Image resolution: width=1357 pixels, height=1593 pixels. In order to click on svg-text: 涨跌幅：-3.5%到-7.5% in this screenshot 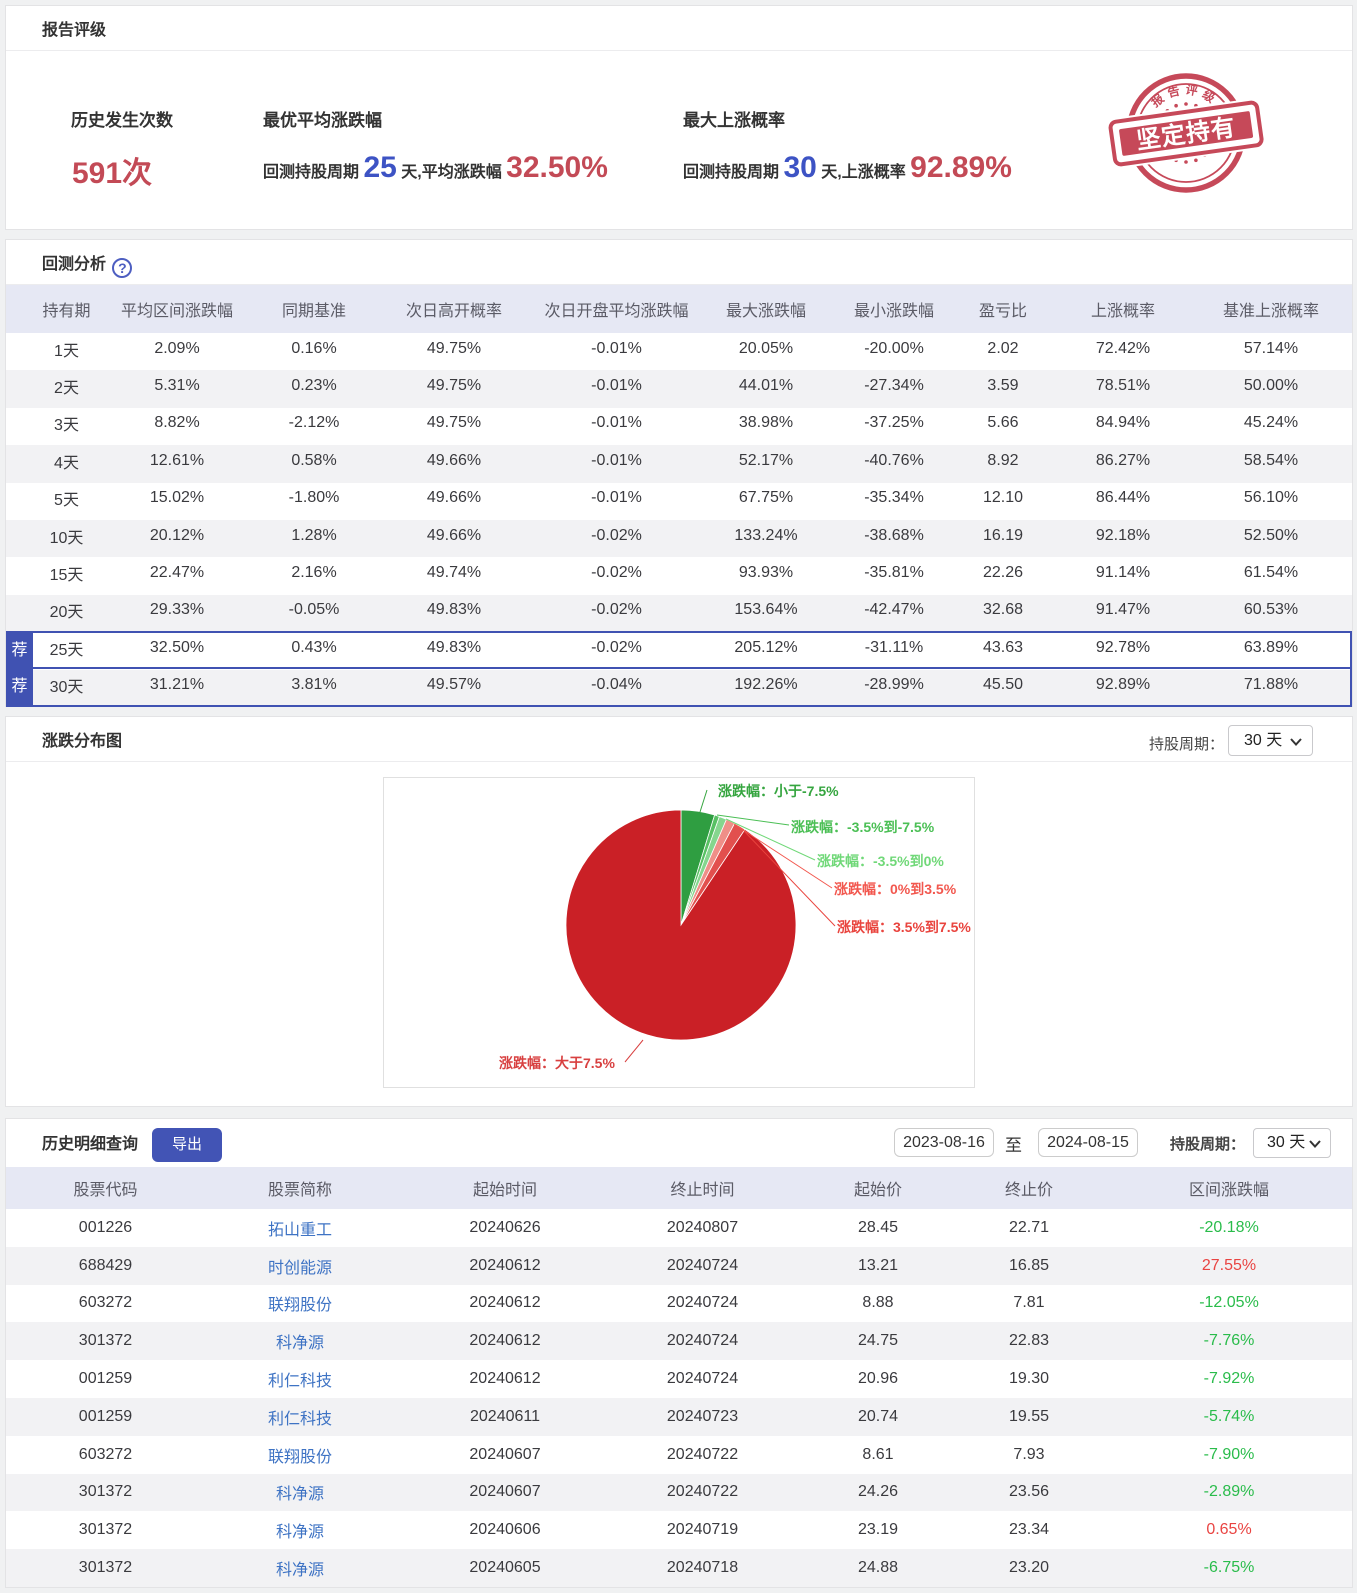, I will do `click(863, 827)`.